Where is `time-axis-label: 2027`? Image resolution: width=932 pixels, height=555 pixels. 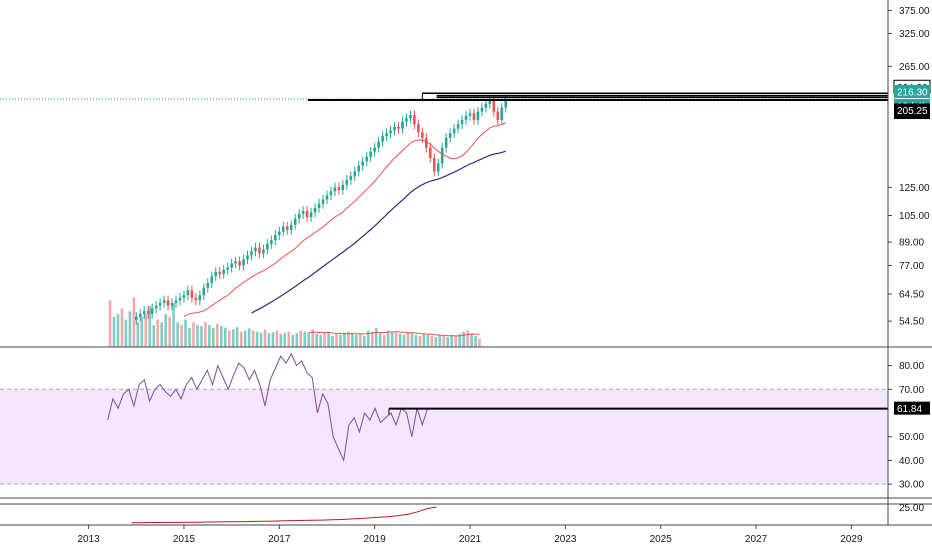 time-axis-label: 2027 is located at coordinates (756, 539).